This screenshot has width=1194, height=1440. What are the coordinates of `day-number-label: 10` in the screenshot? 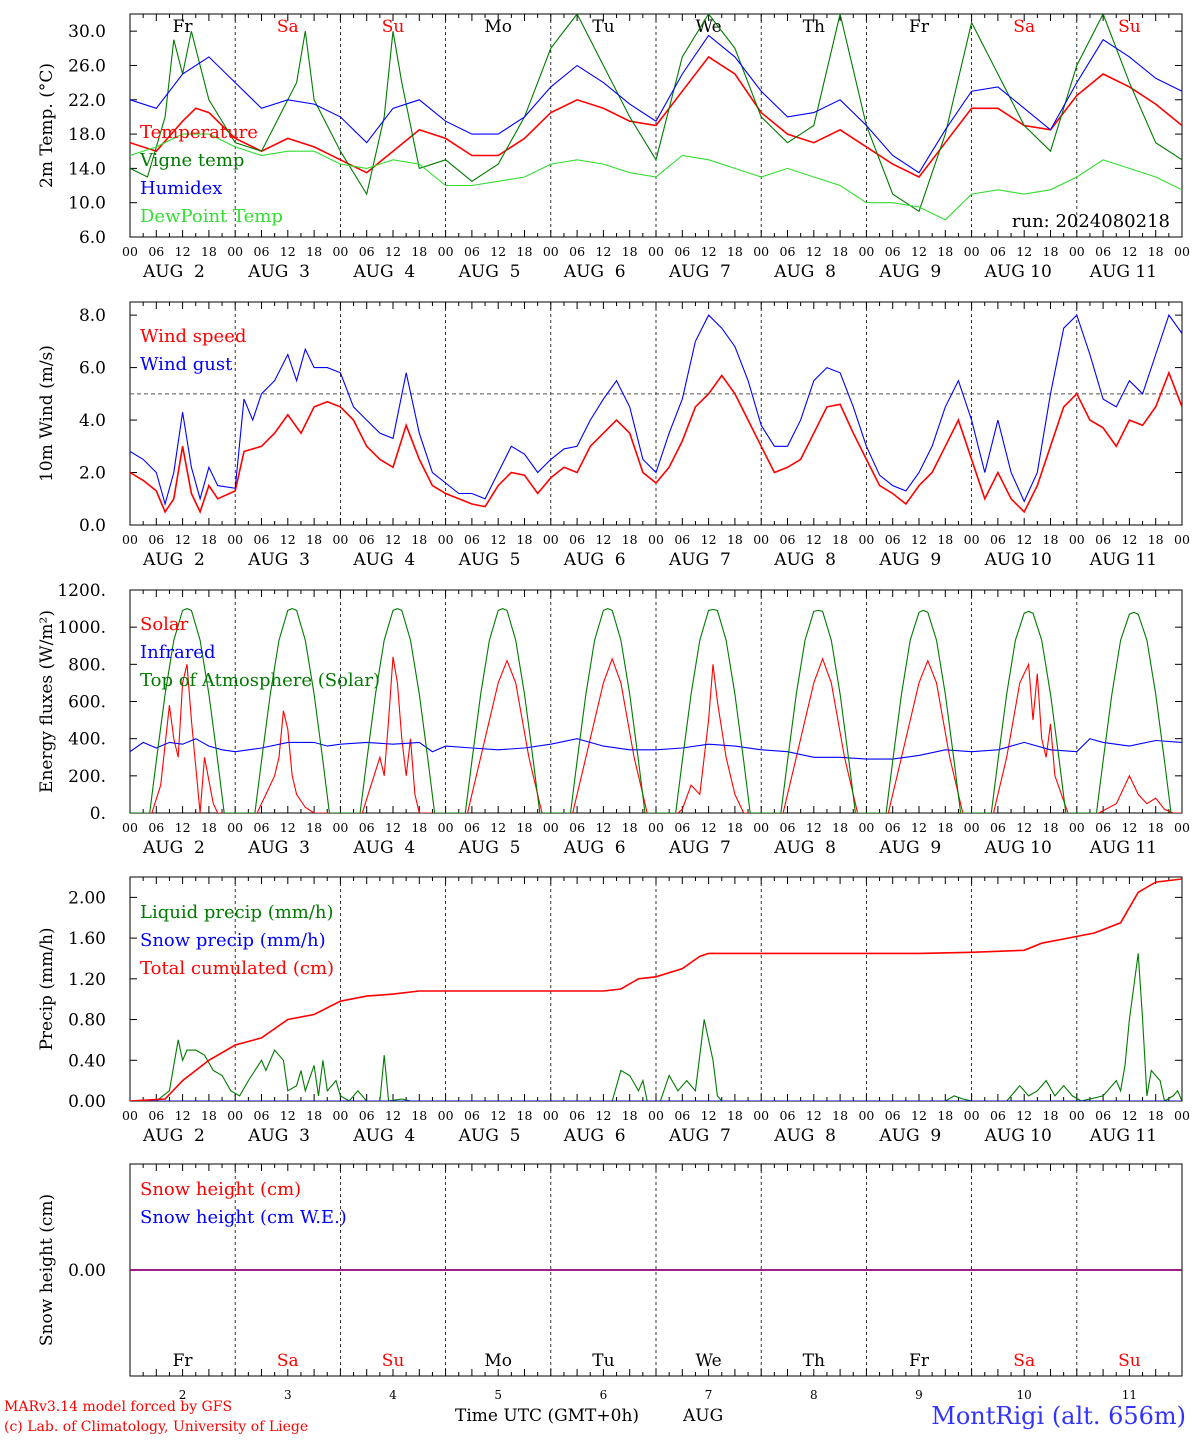 It's located at (1024, 1395).